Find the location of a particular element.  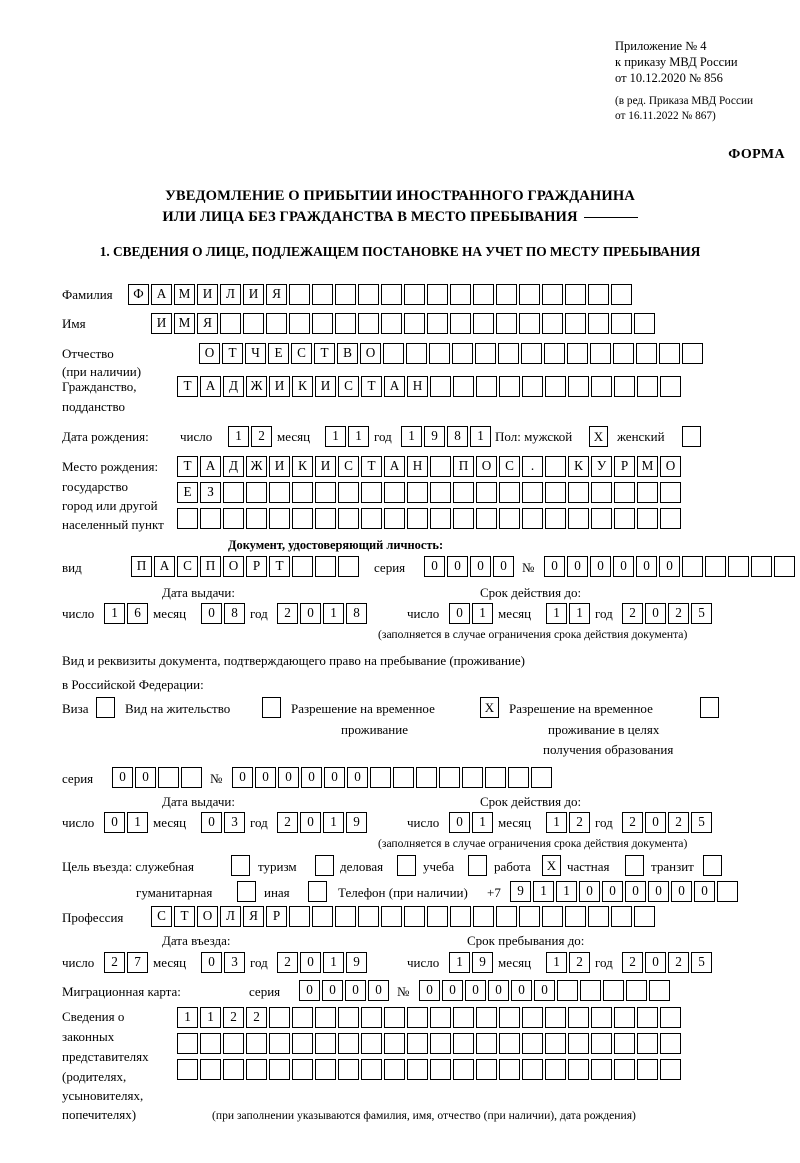

char-cell: Т is located at coordinates (324, 353).